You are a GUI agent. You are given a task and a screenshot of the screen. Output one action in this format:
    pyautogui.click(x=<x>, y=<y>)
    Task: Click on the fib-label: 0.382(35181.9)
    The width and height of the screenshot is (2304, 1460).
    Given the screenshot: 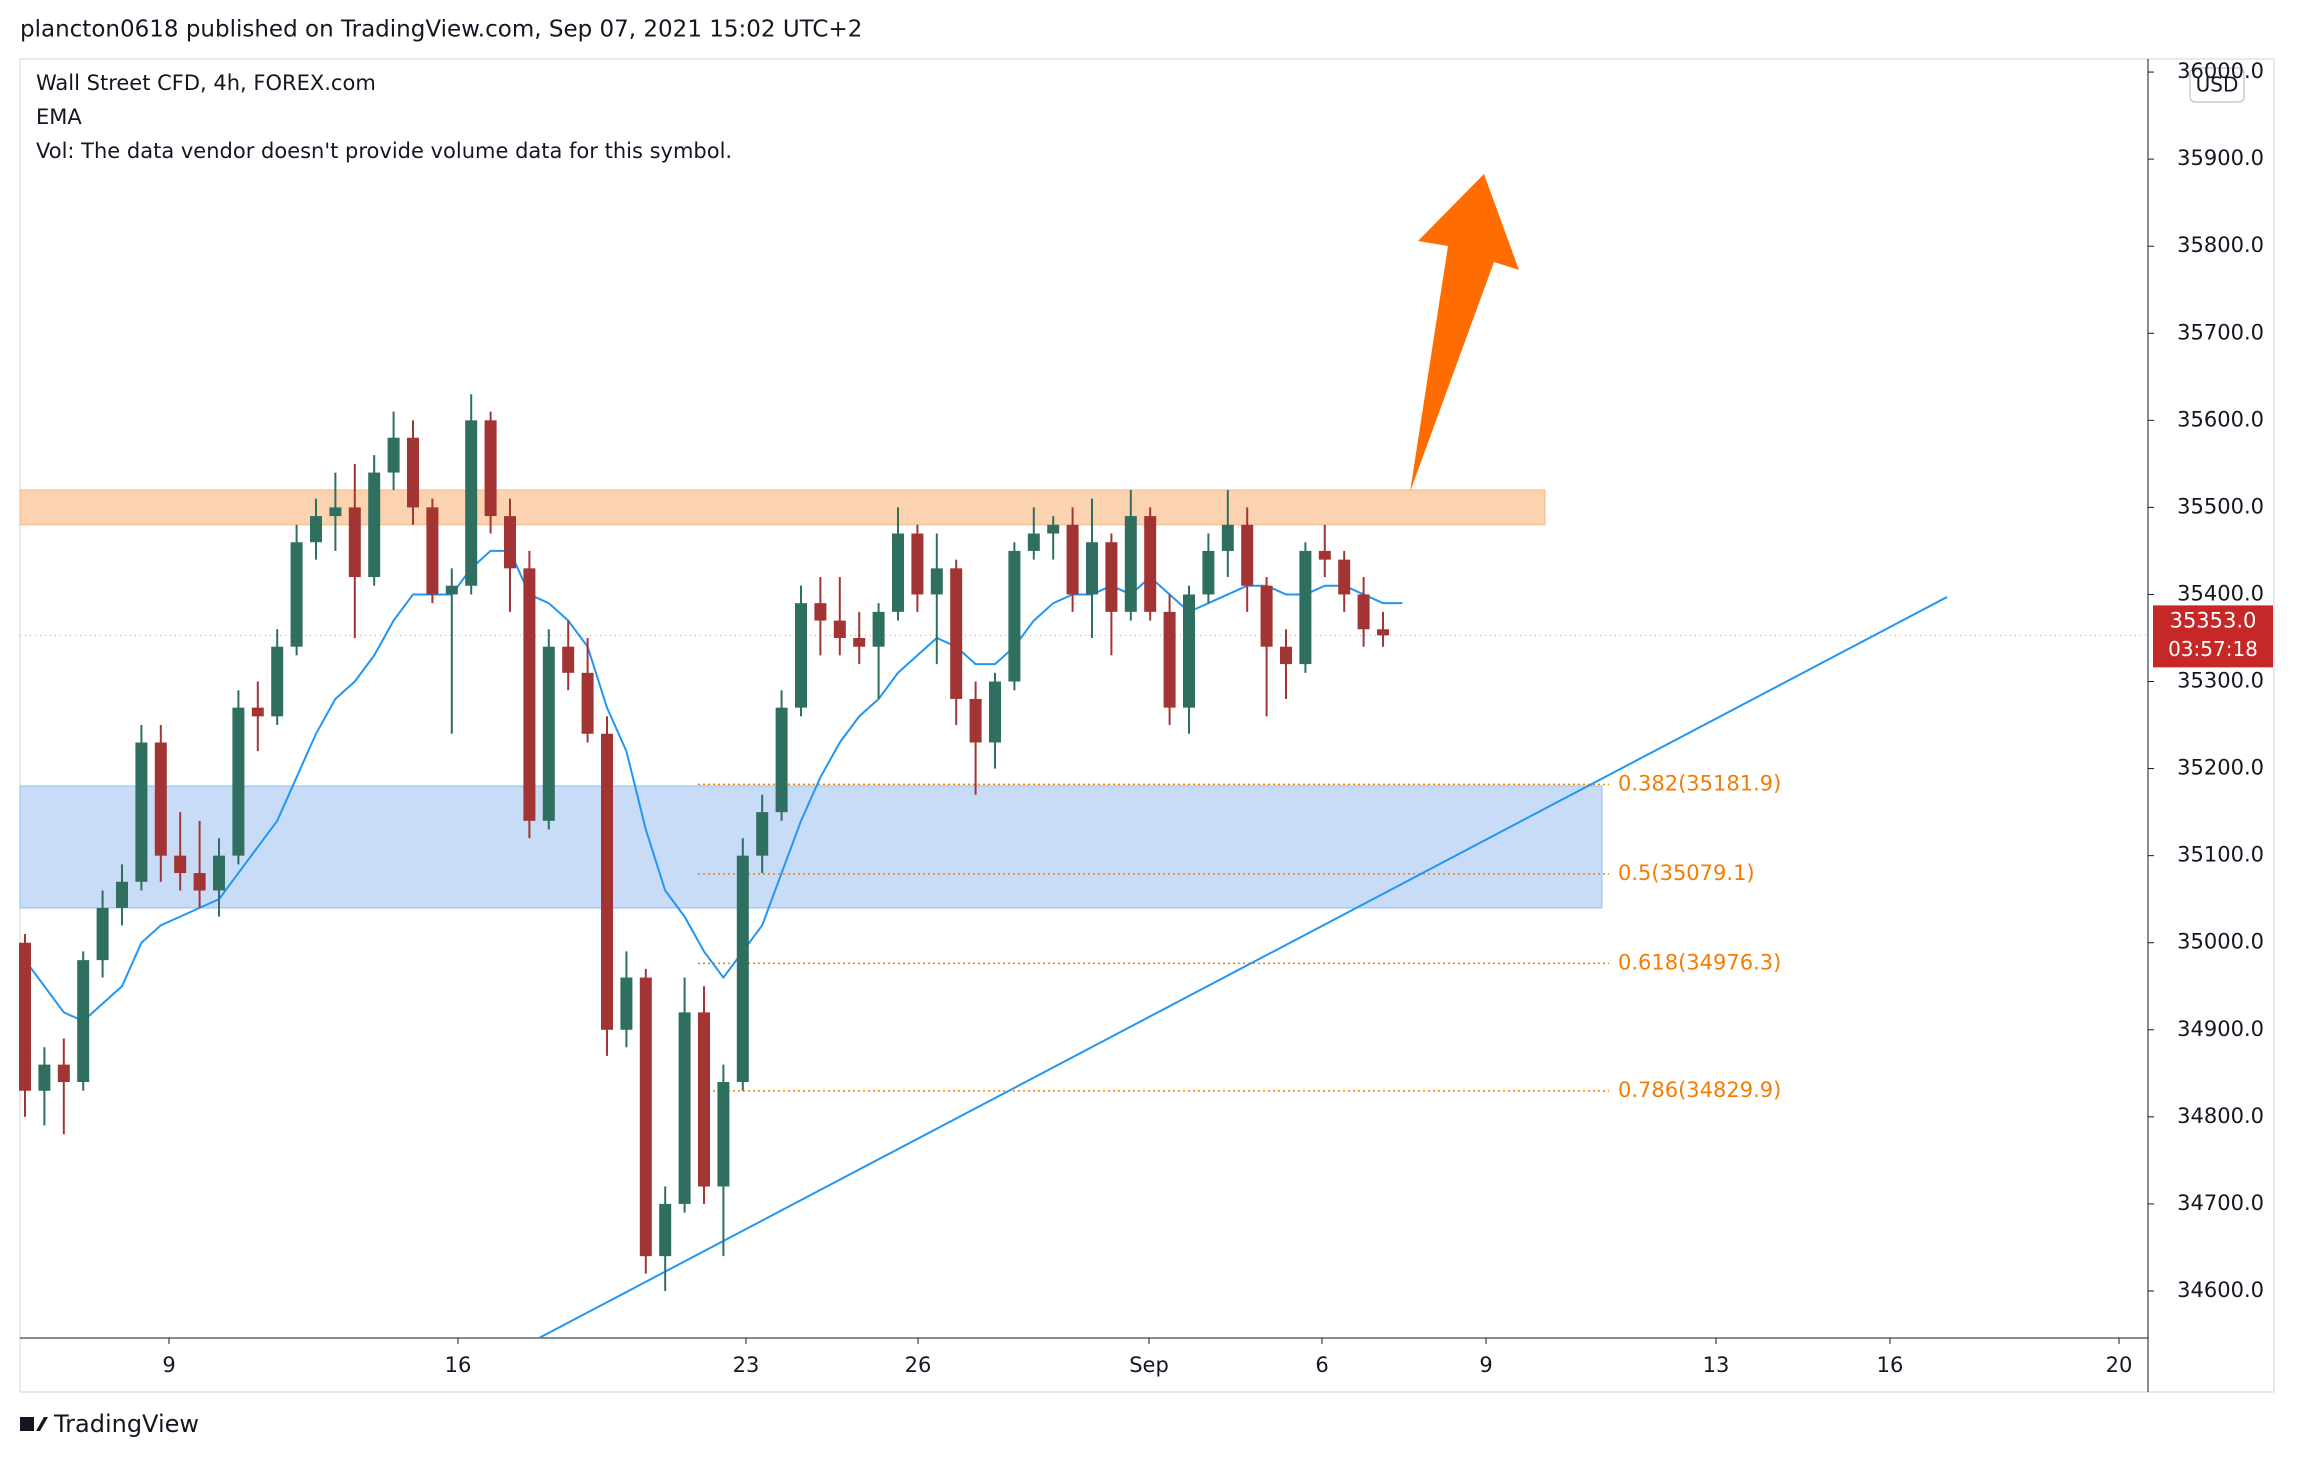 What is the action you would take?
    pyautogui.click(x=1699, y=783)
    